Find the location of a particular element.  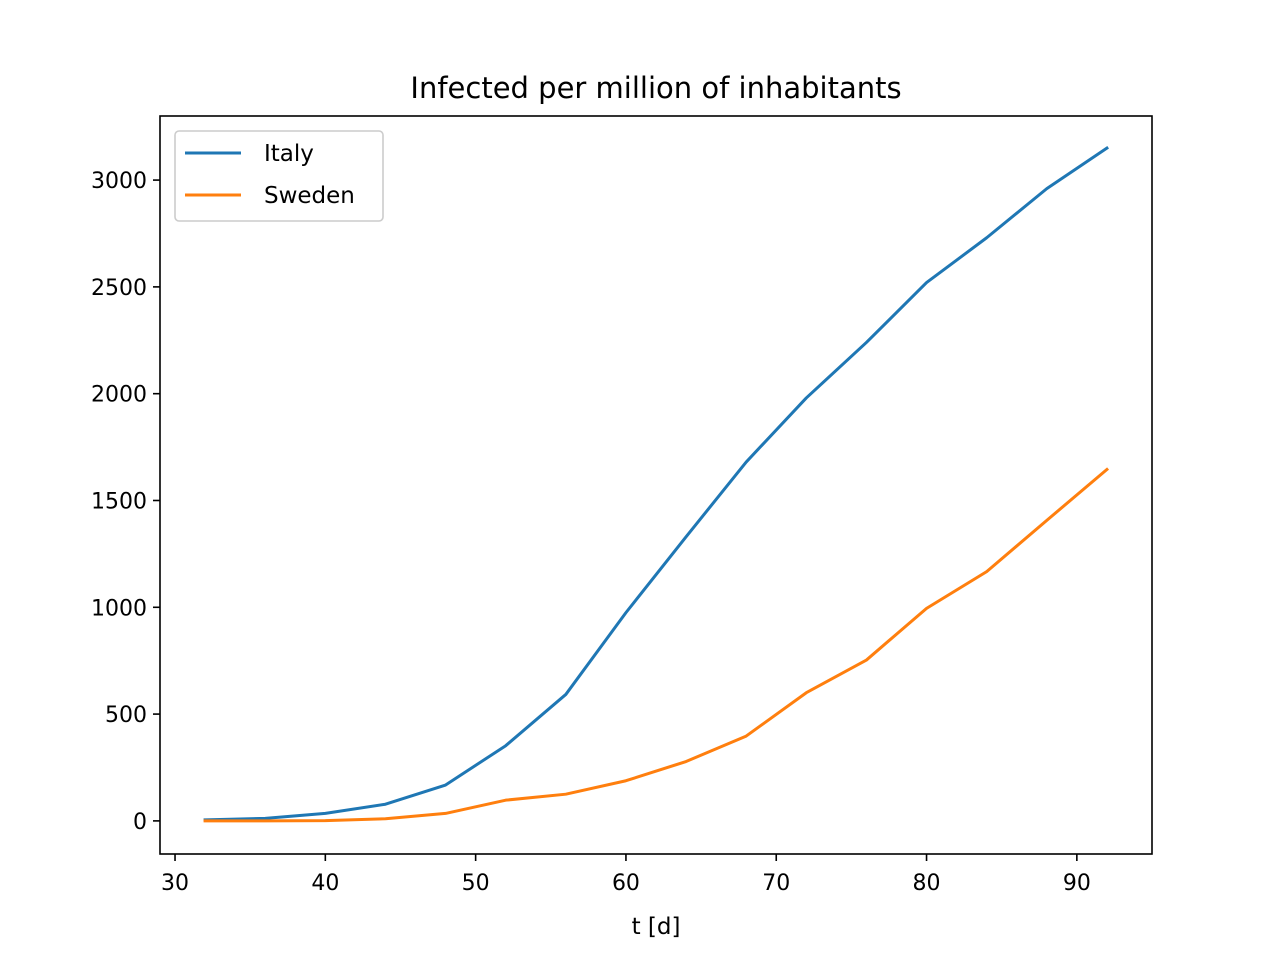

y-tick-label: 2000 is located at coordinates (119, 395).